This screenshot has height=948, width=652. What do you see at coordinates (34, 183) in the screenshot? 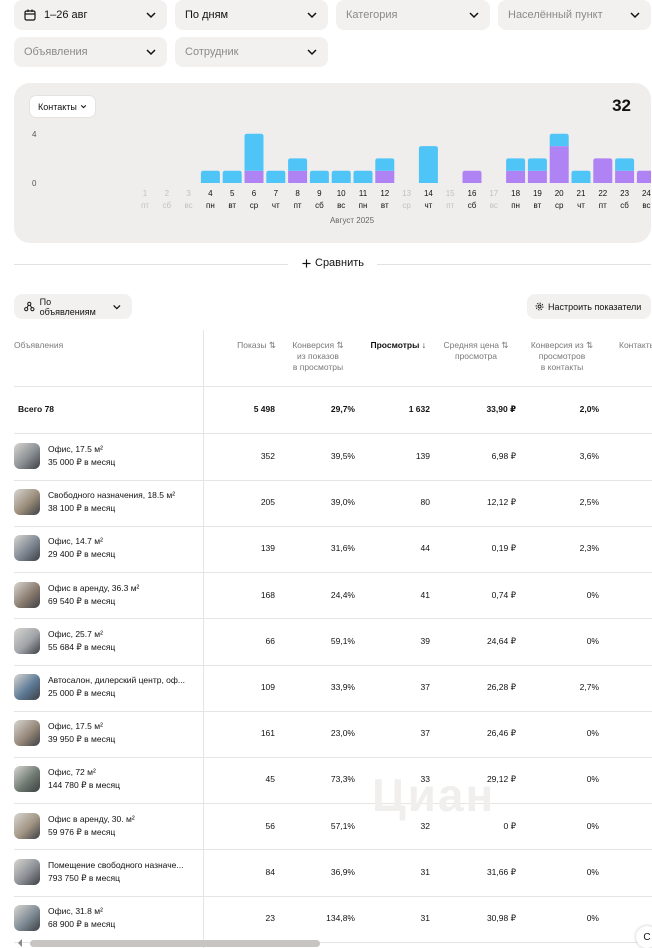
I see `y-tick-label: 0` at bounding box center [34, 183].